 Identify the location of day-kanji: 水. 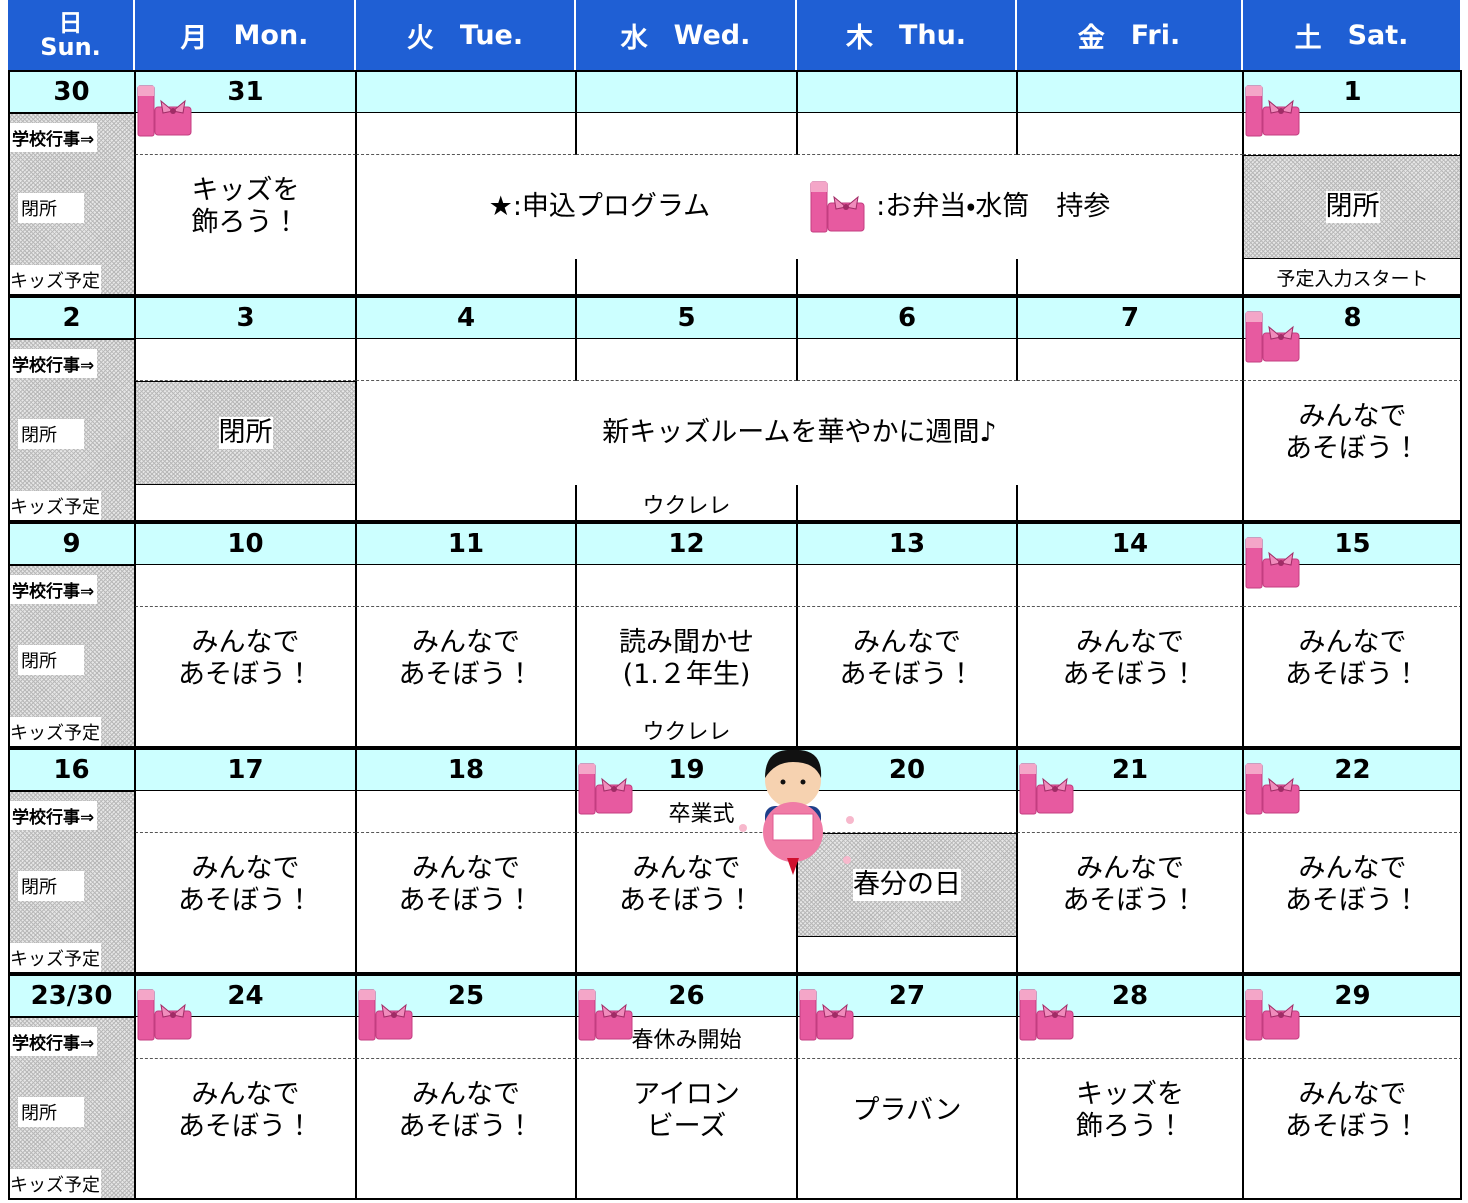
(634, 38).